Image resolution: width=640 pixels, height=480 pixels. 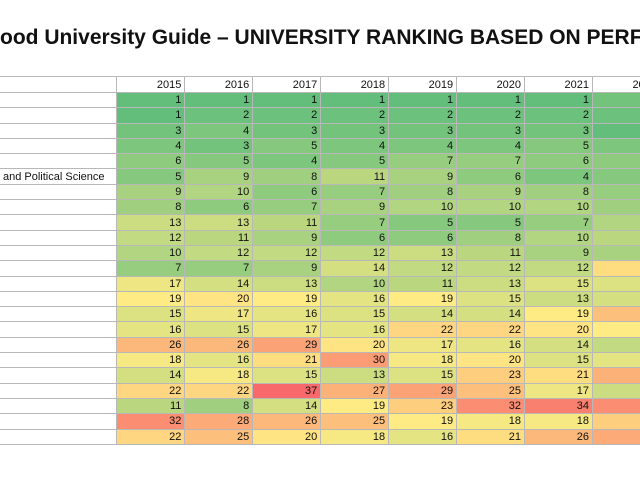 I want to click on table-row: 86791010108, so click(x=320, y=207).